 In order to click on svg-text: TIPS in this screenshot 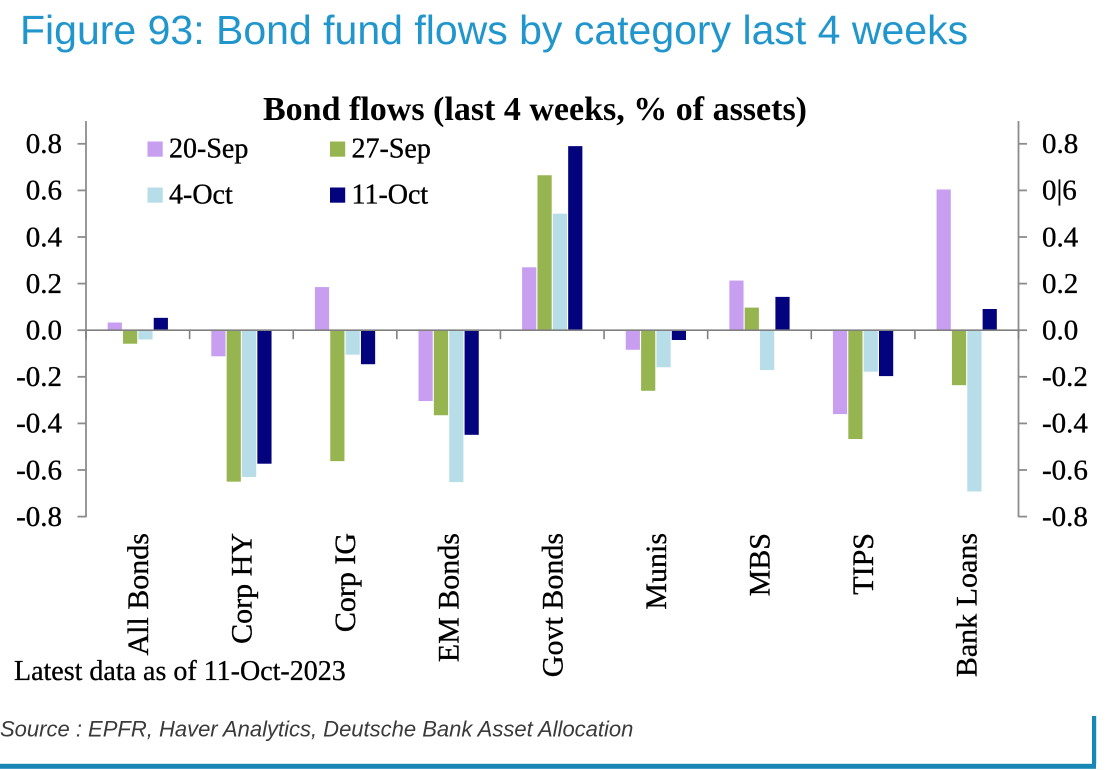, I will do `click(863, 564)`.